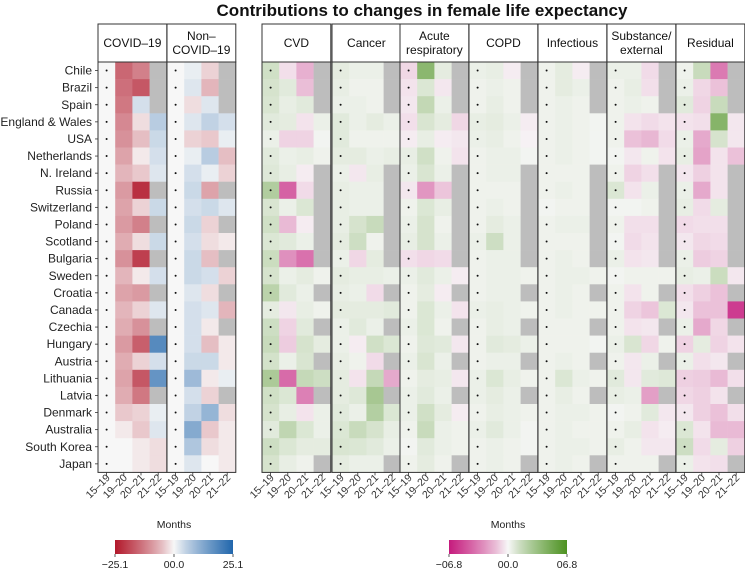  Describe the element at coordinates (366, 43) in the screenshot. I see `panel-header-cancer` at that location.